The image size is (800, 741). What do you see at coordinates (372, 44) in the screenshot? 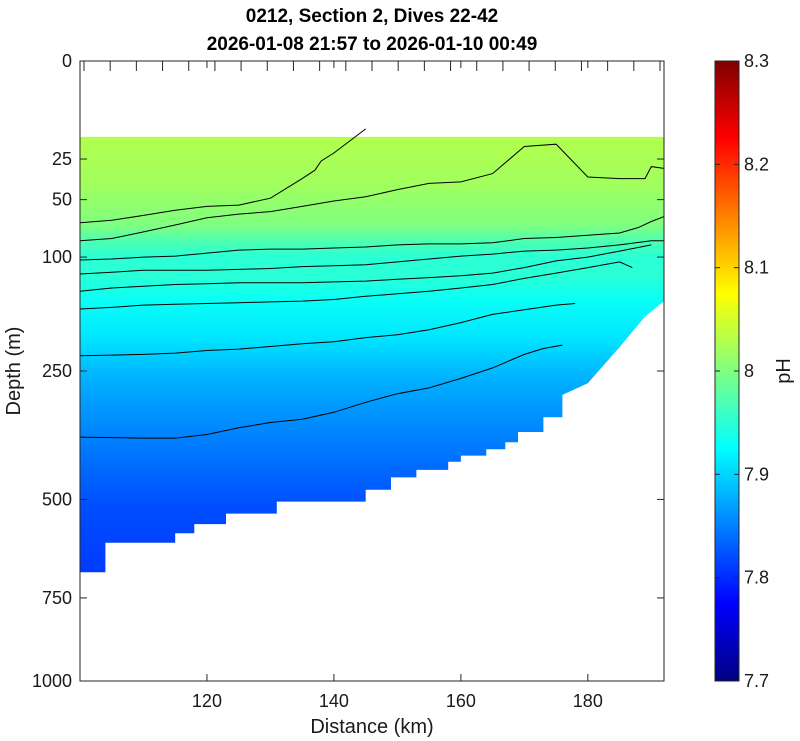
I see `chart-title-line-2: 2026-01-08 21:57 to 2026-01-10 00:49` at bounding box center [372, 44].